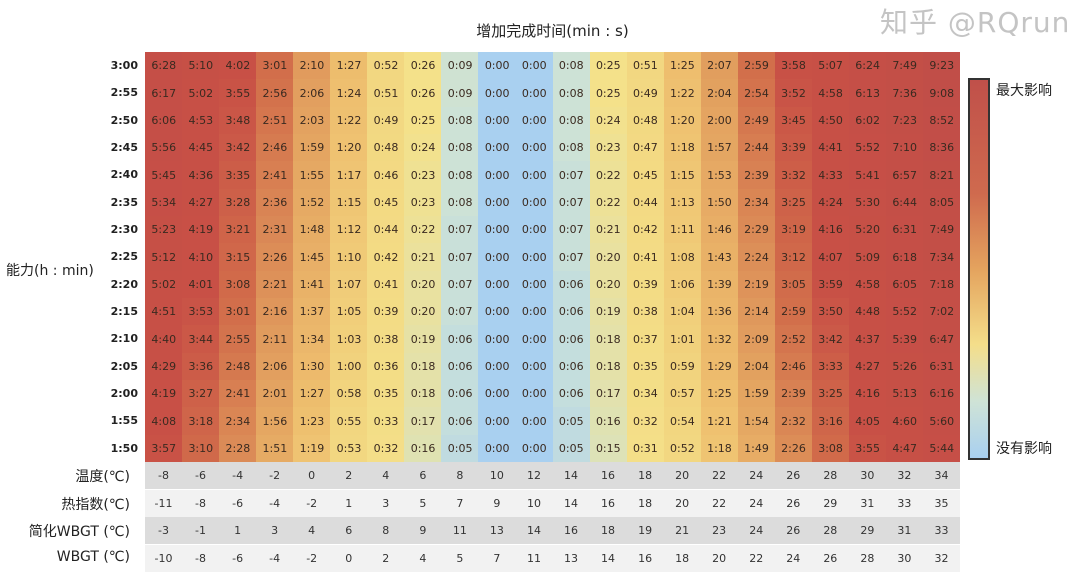  I want to click on heatmap-cell: 3:08, so click(830, 448).